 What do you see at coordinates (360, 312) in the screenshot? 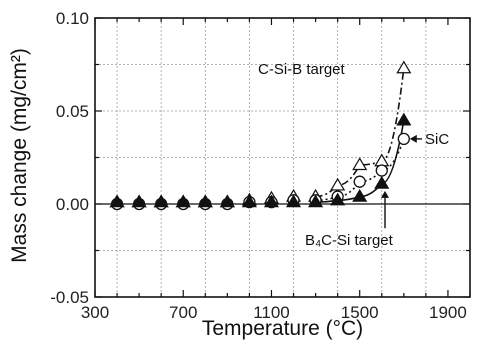
I see `x-tick-label: 1500` at bounding box center [360, 312].